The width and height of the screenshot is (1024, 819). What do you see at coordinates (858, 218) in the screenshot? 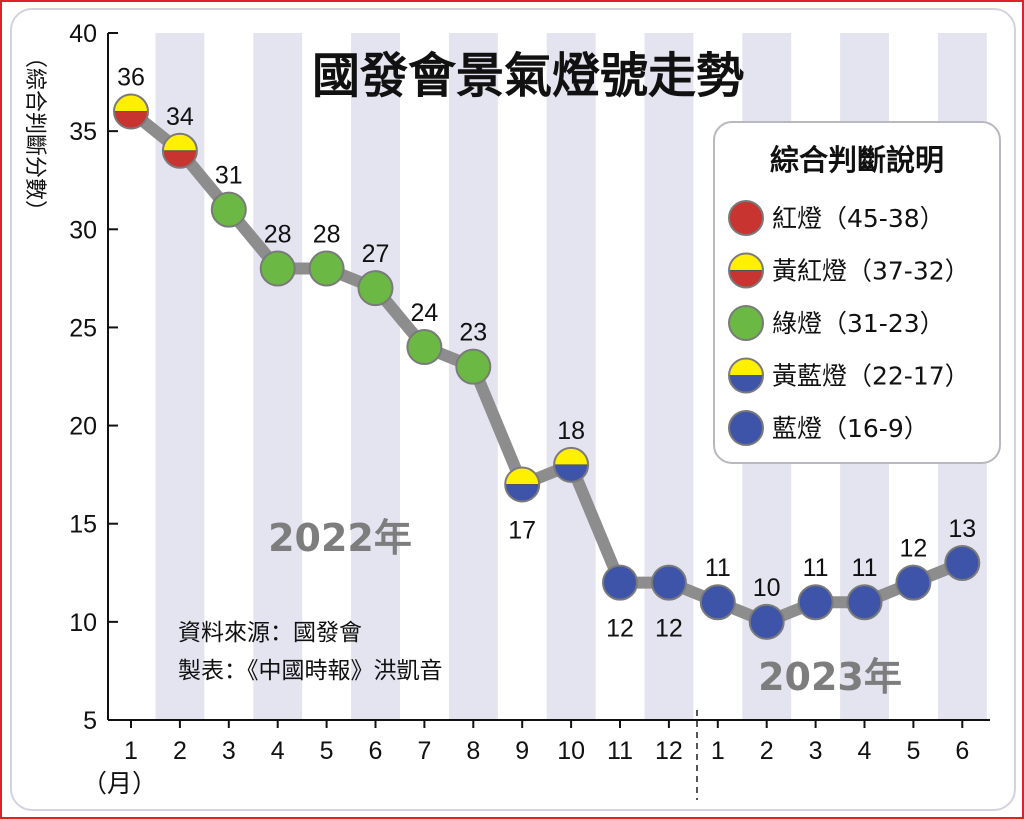
I see `legend-label: 紅燈（45-38）` at bounding box center [858, 218].